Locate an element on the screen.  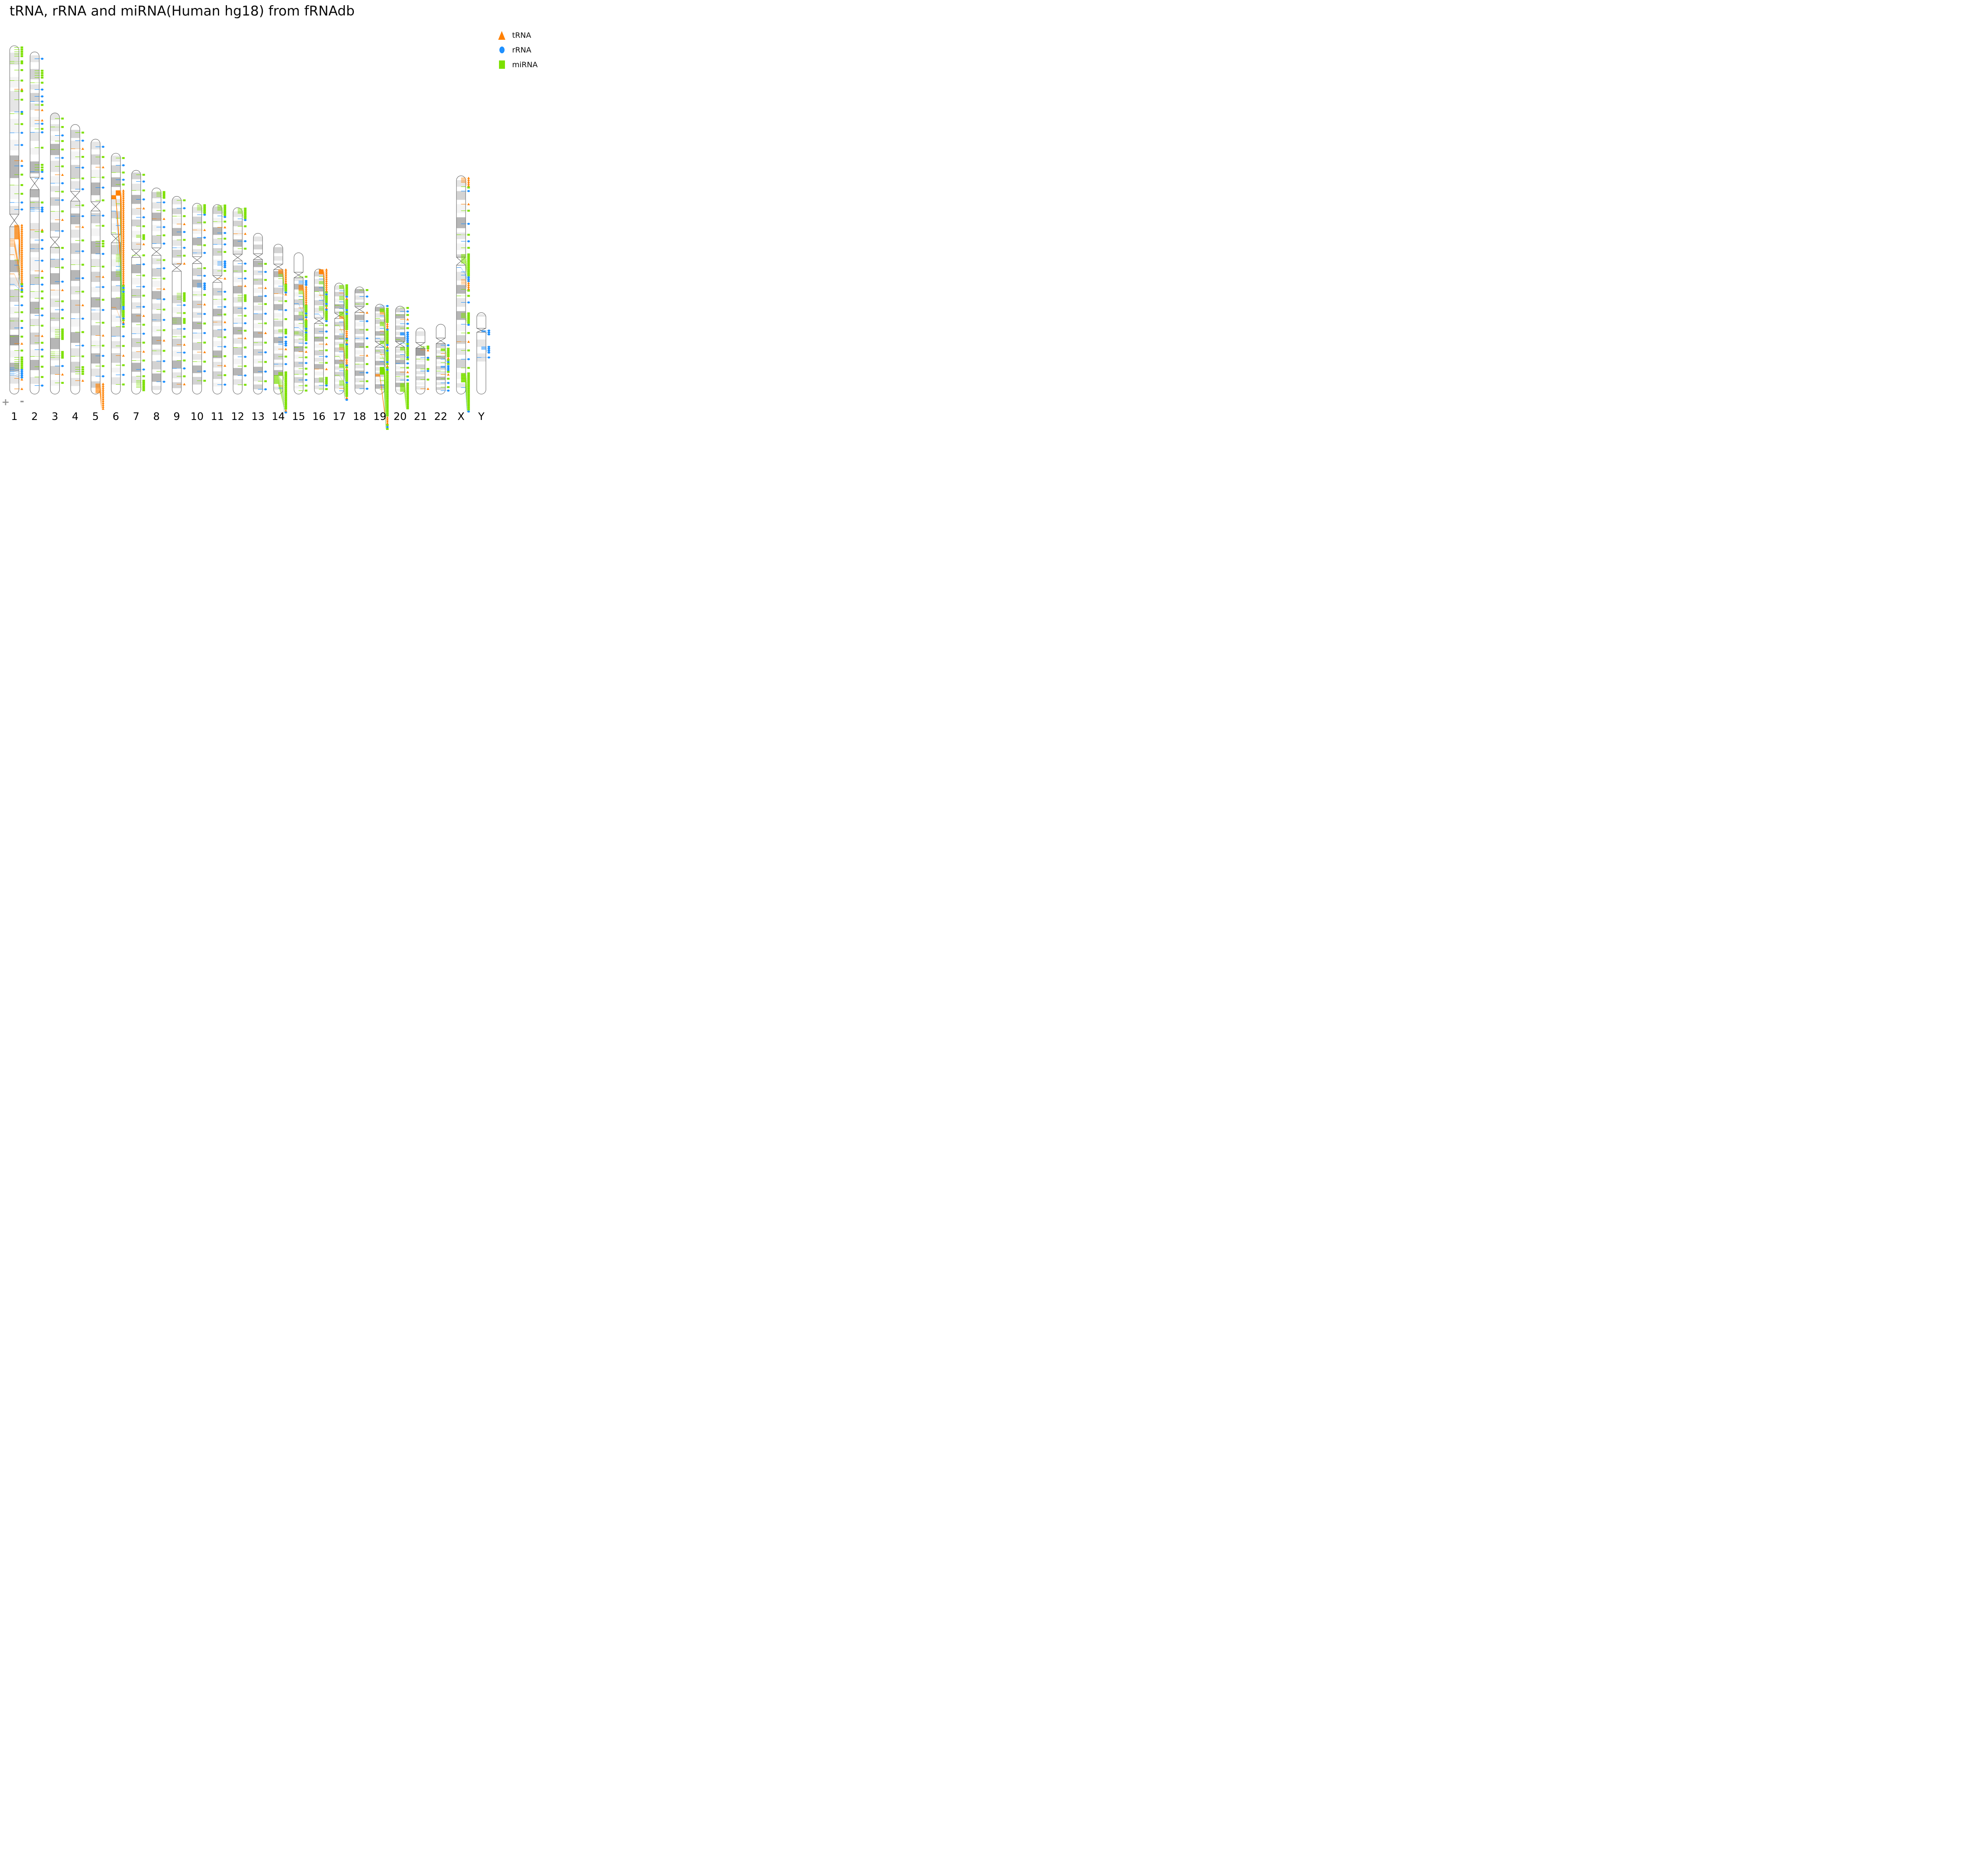
centromere-cross-icon is located at coordinates (14, 220).